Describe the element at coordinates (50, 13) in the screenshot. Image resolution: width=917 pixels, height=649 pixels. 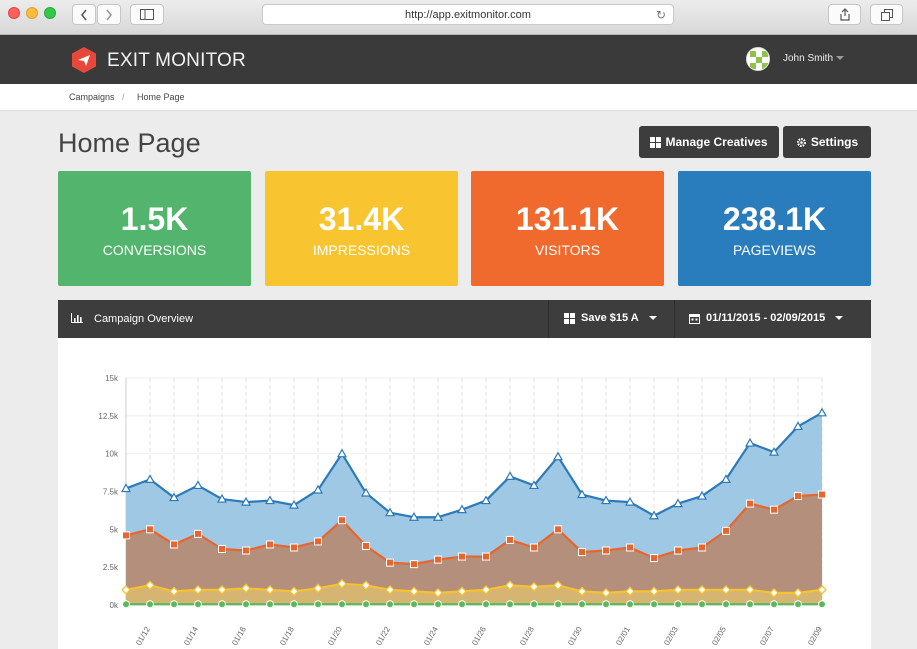
I see `zoom-window-button` at that location.